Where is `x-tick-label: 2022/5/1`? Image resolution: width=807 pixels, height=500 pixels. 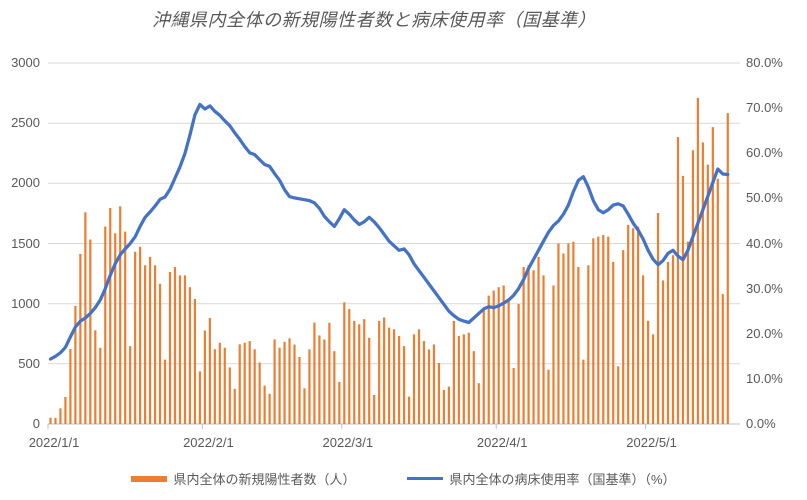
x-tick-label: 2022/5/1 is located at coordinates (651, 442).